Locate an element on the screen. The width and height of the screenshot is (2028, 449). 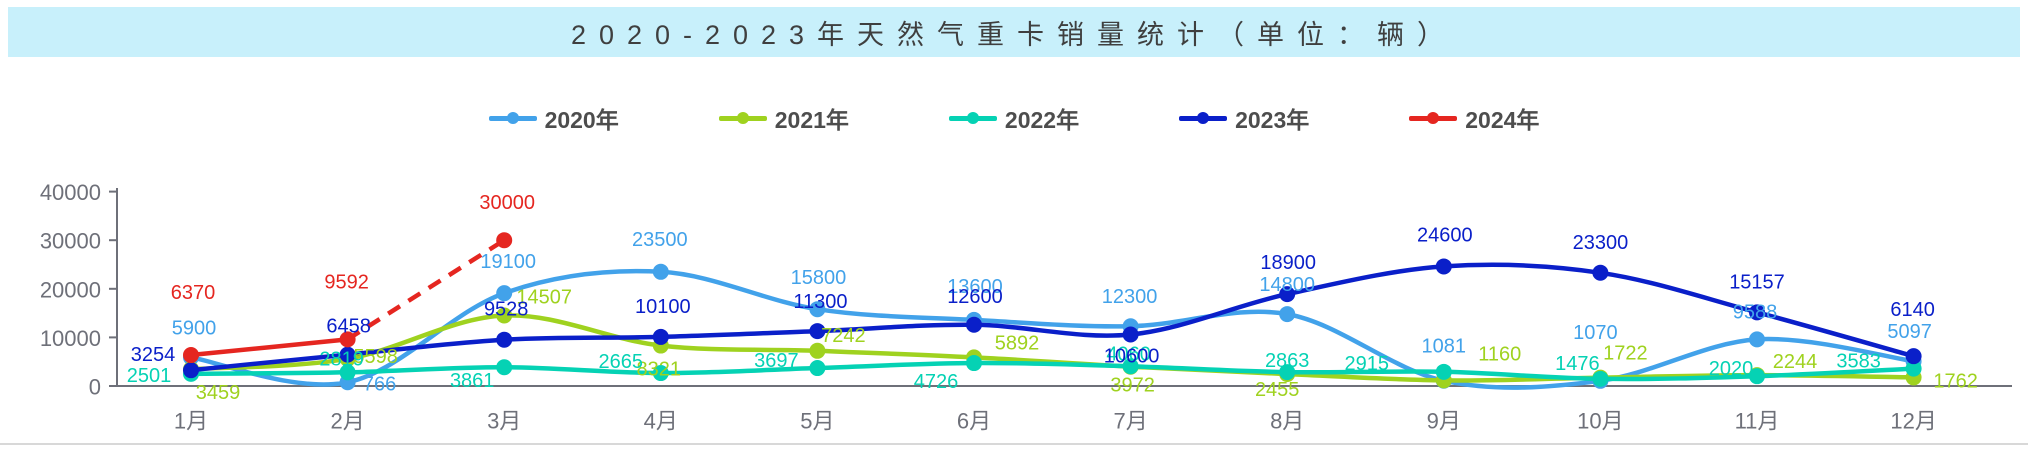
value-label: 2501 is located at coordinates (149, 376).